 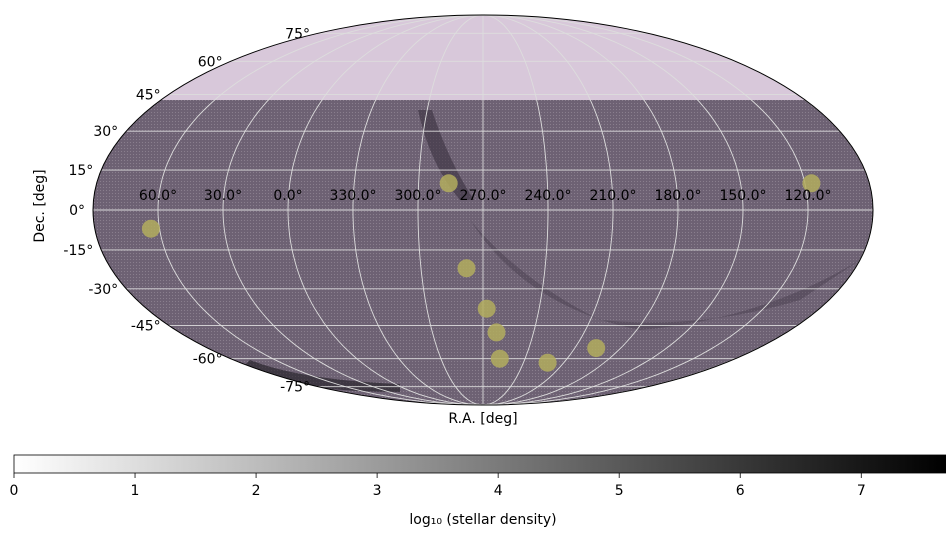 I want to click on dec-tick-label: 15°, so click(x=80, y=171).